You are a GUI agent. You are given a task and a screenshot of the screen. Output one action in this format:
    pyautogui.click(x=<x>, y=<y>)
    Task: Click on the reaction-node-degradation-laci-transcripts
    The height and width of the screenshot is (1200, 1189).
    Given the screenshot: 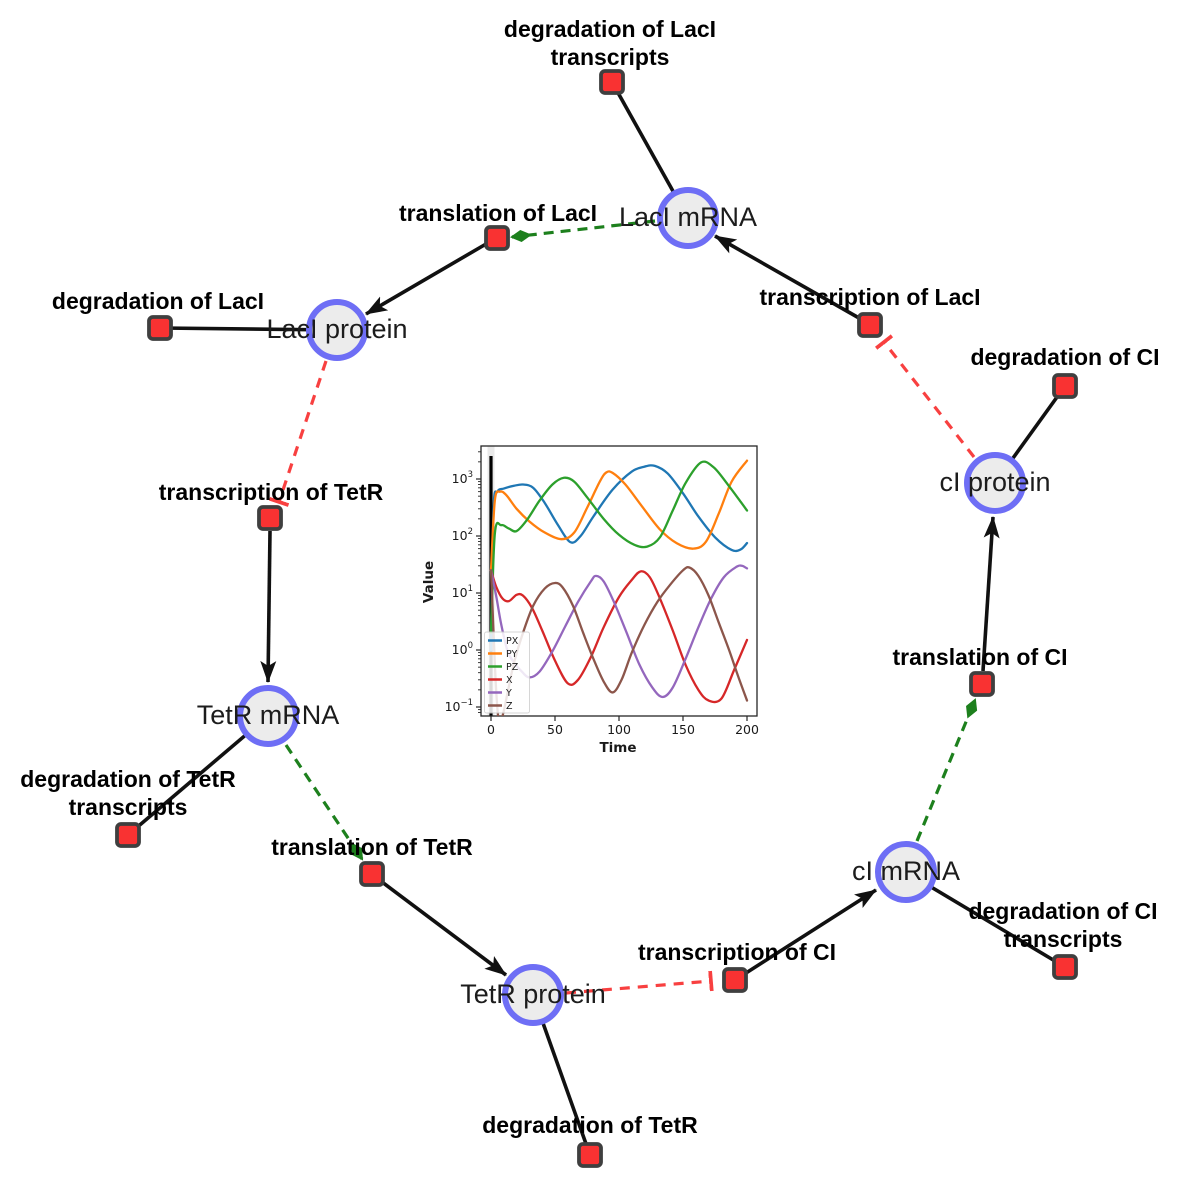 What is the action you would take?
    pyautogui.click(x=612, y=82)
    